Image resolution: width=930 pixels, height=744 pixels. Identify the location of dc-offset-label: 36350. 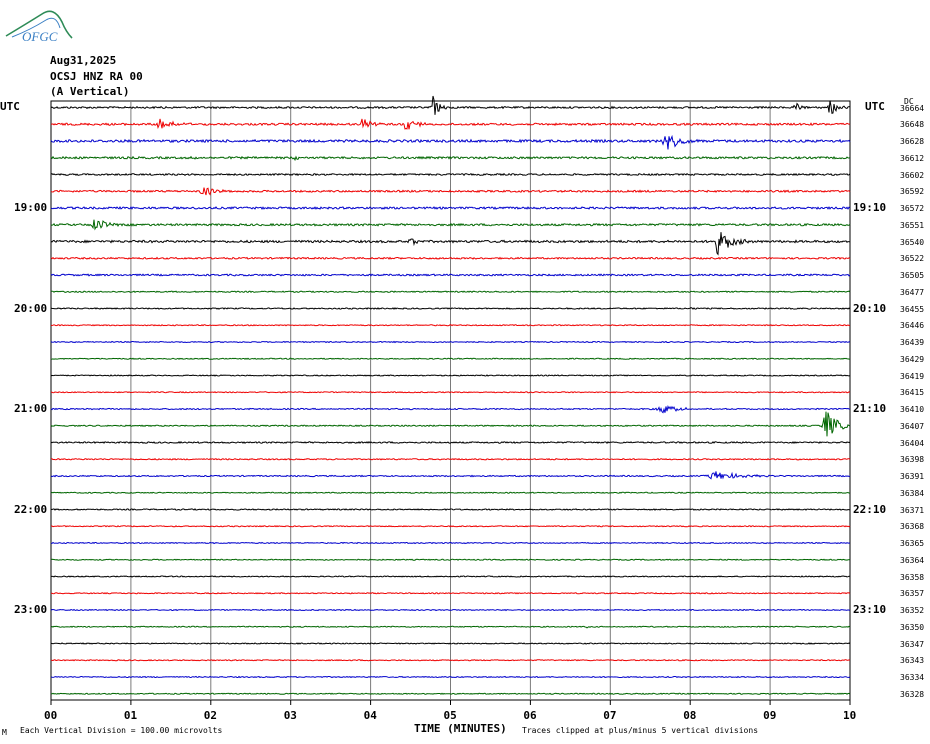
(912, 627).